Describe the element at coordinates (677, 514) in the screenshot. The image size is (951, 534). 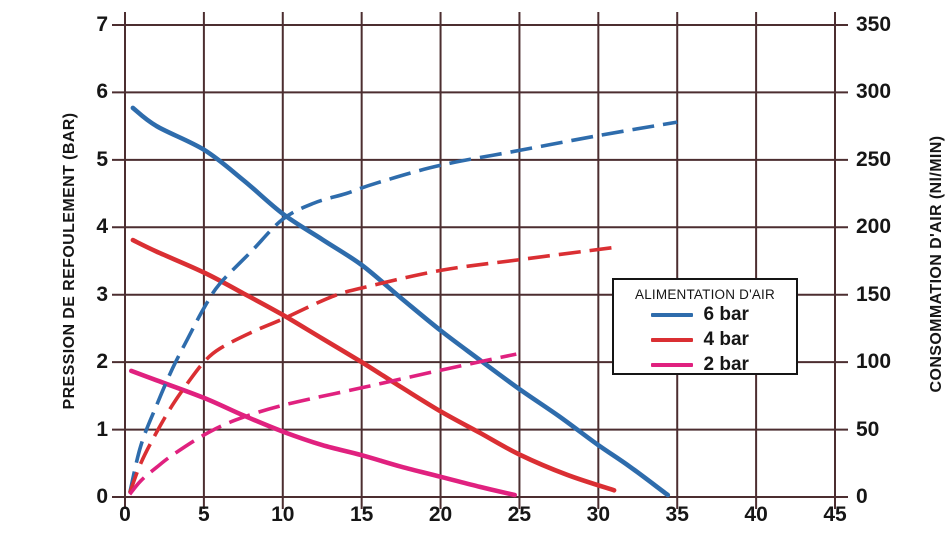
I see `x-tick-label: 35` at that location.